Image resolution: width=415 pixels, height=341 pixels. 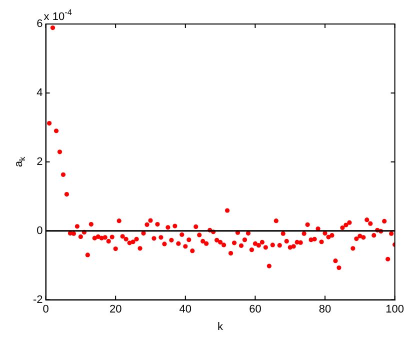 I want to click on y-tick-label: 0, so click(x=39, y=230).